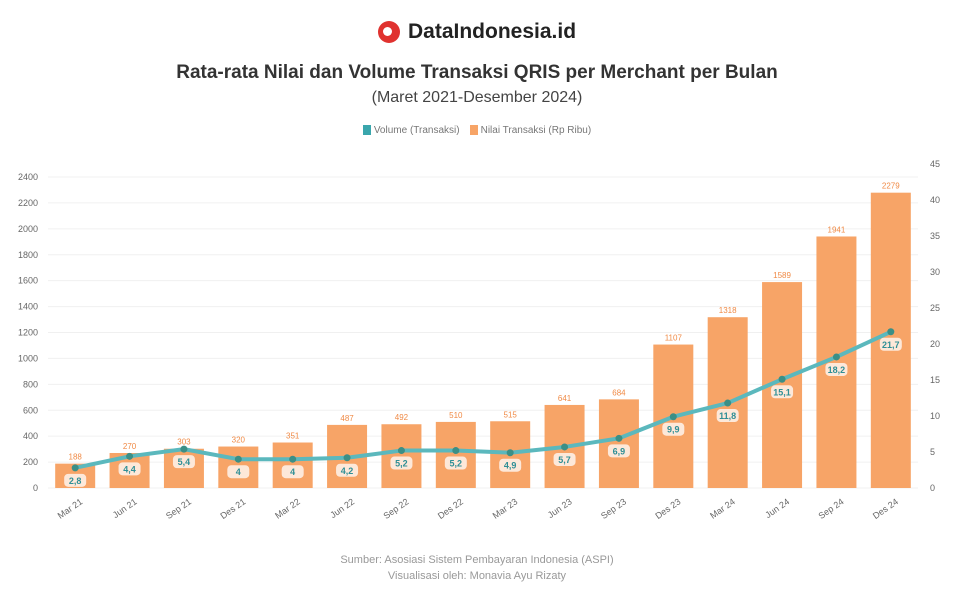 This screenshot has width=954, height=596. What do you see at coordinates (830, 508) in the screenshot?
I see `x-tick-label: Sep 24` at bounding box center [830, 508].